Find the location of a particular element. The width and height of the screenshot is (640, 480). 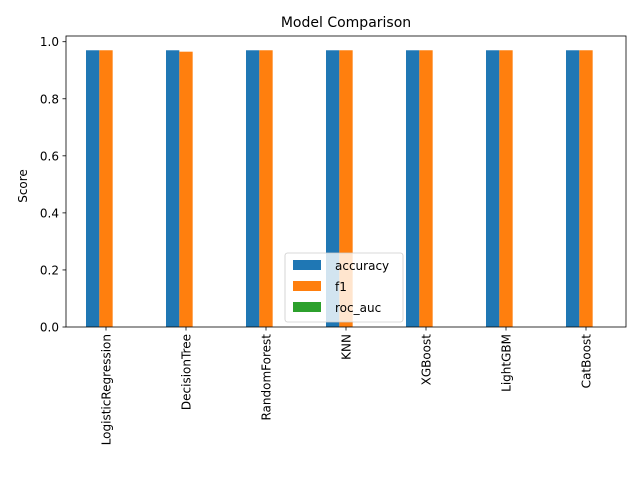

chart-title: Model Comparison is located at coordinates (346, 23).